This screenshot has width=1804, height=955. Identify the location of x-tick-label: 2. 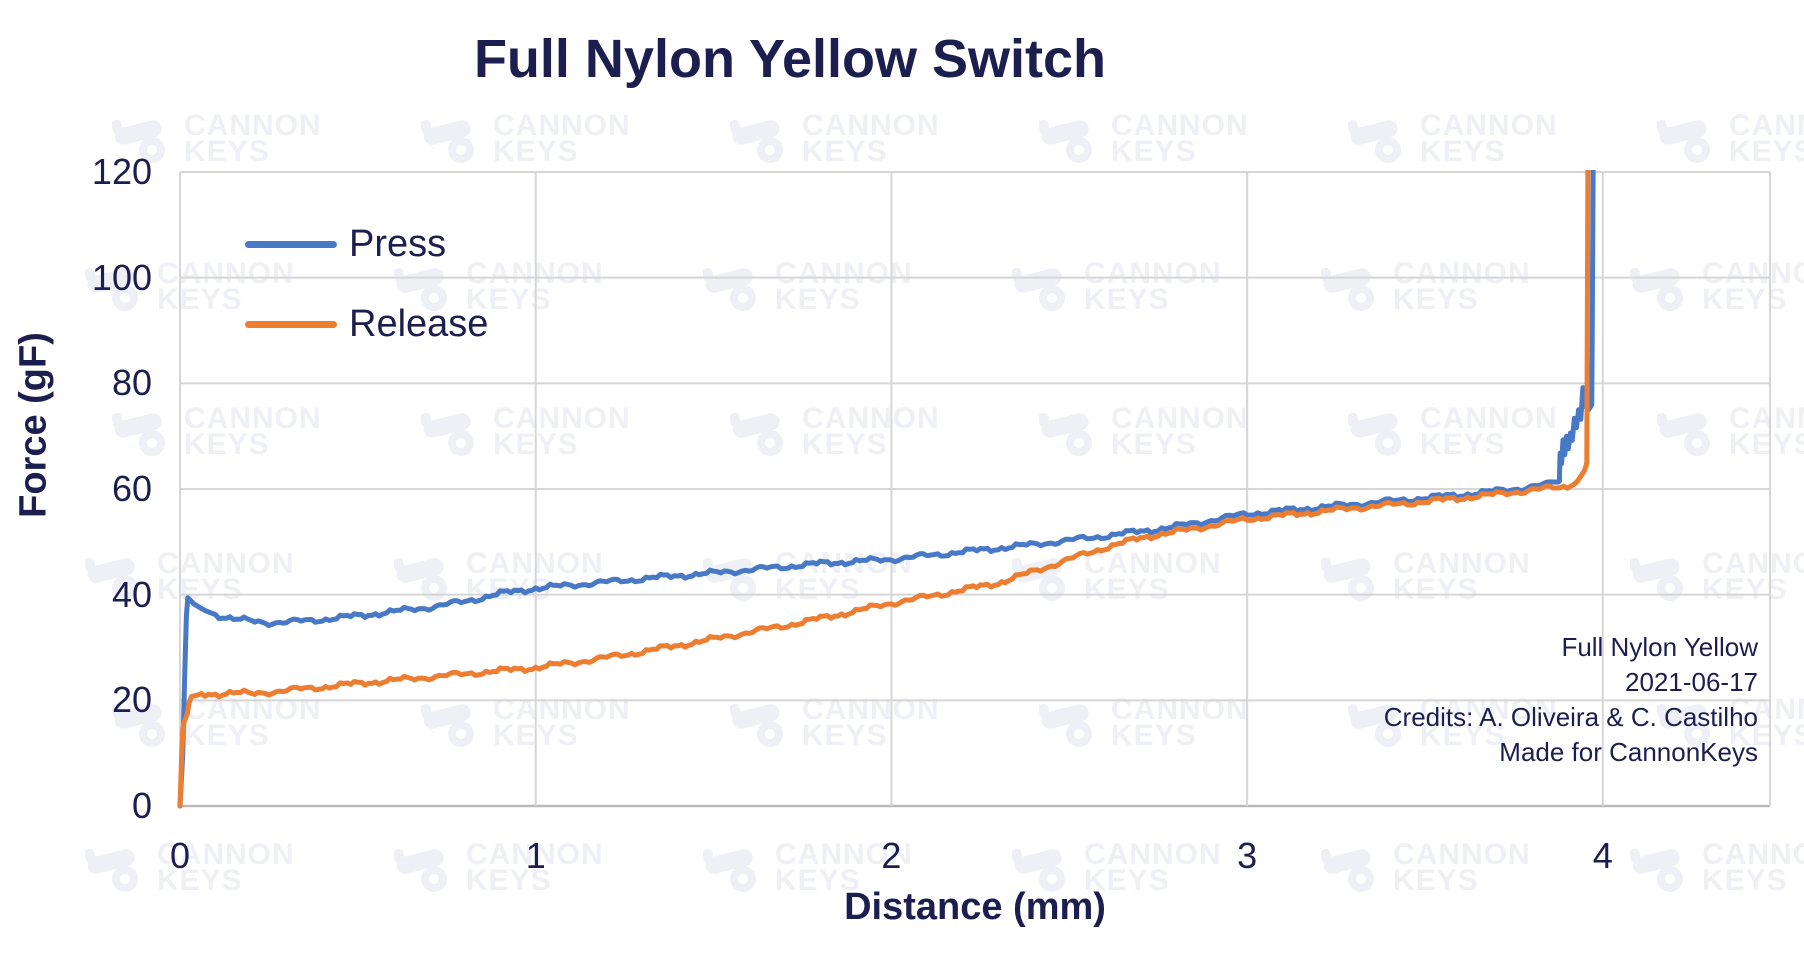
(891, 855).